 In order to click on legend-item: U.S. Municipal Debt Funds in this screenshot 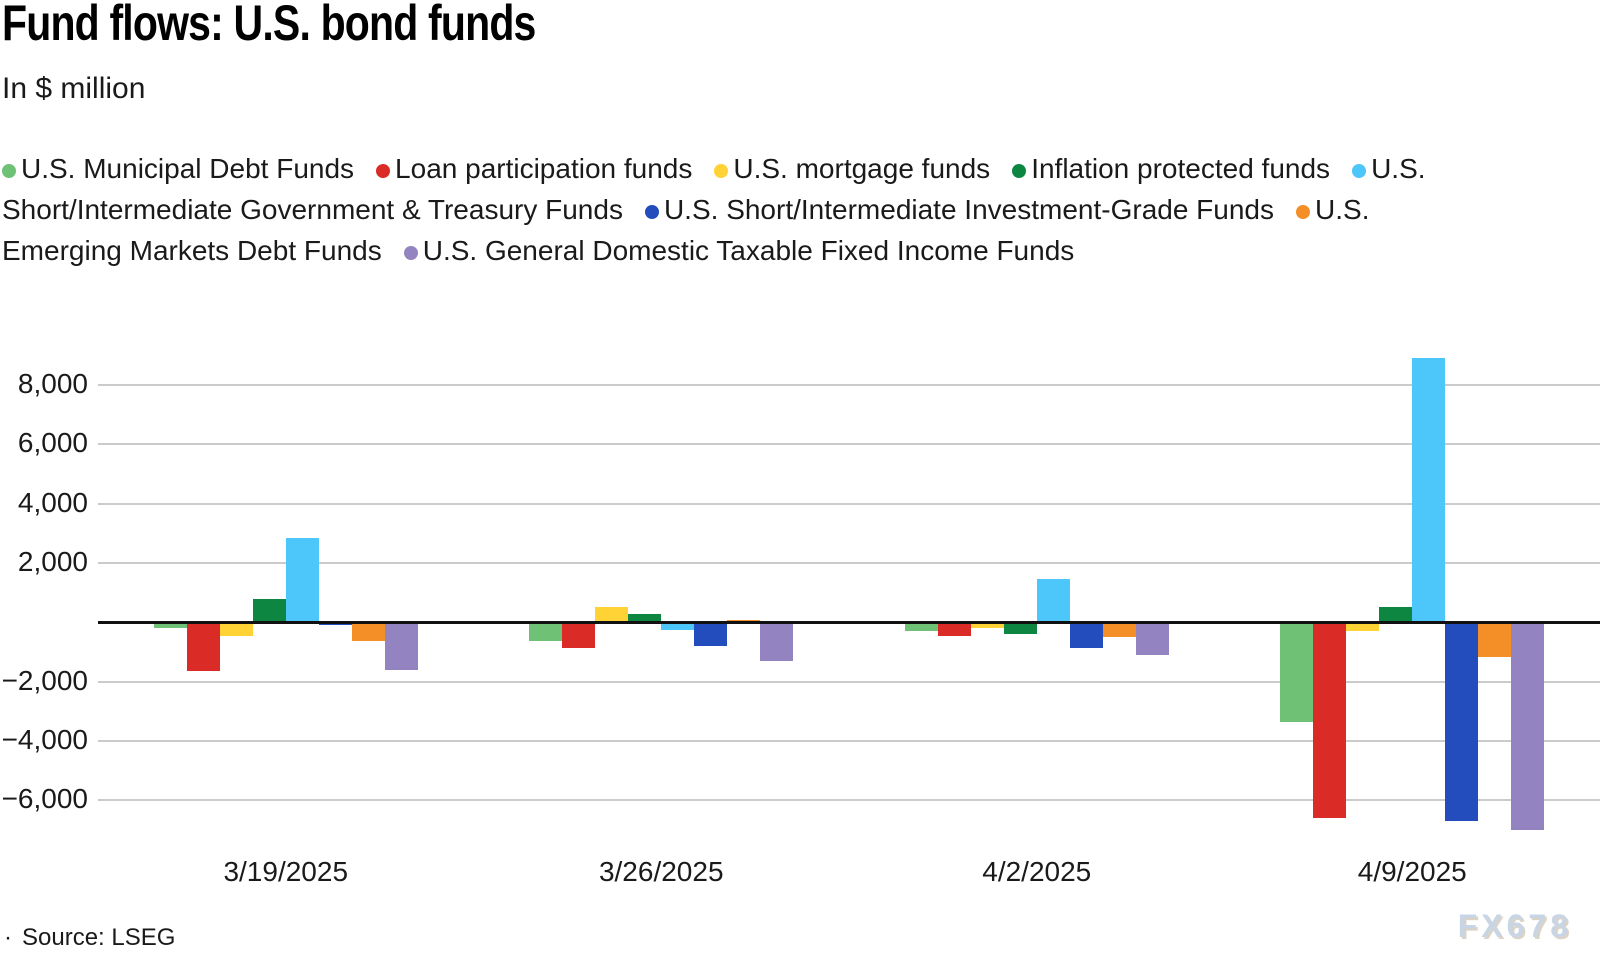, I will do `click(178, 168)`.